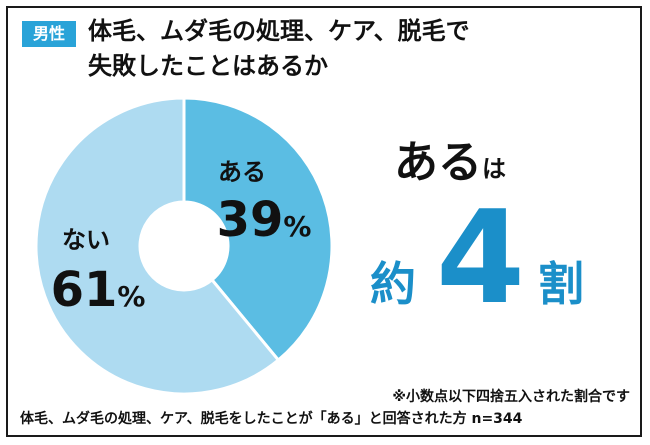 The width and height of the screenshot is (650, 445). I want to click on title-line-1: 体毛、ムダ毛の処理、ケア、脱毛で, so click(279, 31).